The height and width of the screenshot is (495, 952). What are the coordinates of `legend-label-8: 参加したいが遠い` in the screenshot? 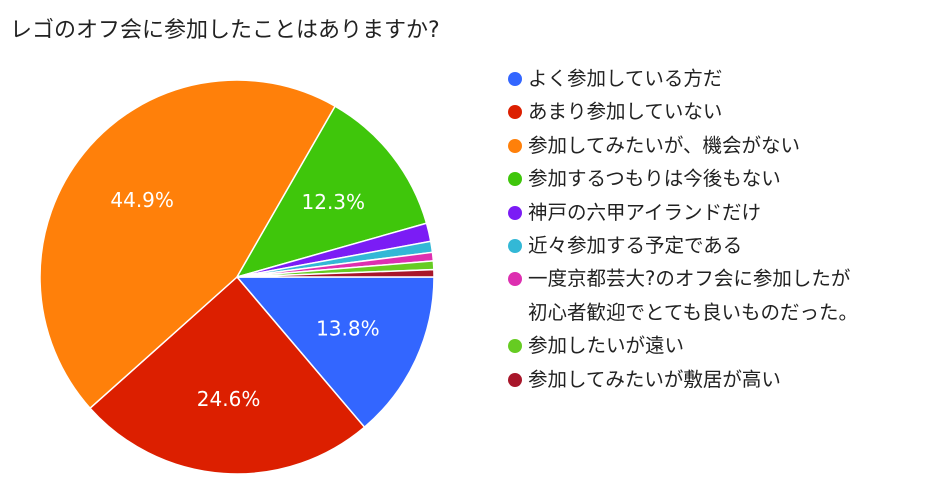 It's located at (606, 346).